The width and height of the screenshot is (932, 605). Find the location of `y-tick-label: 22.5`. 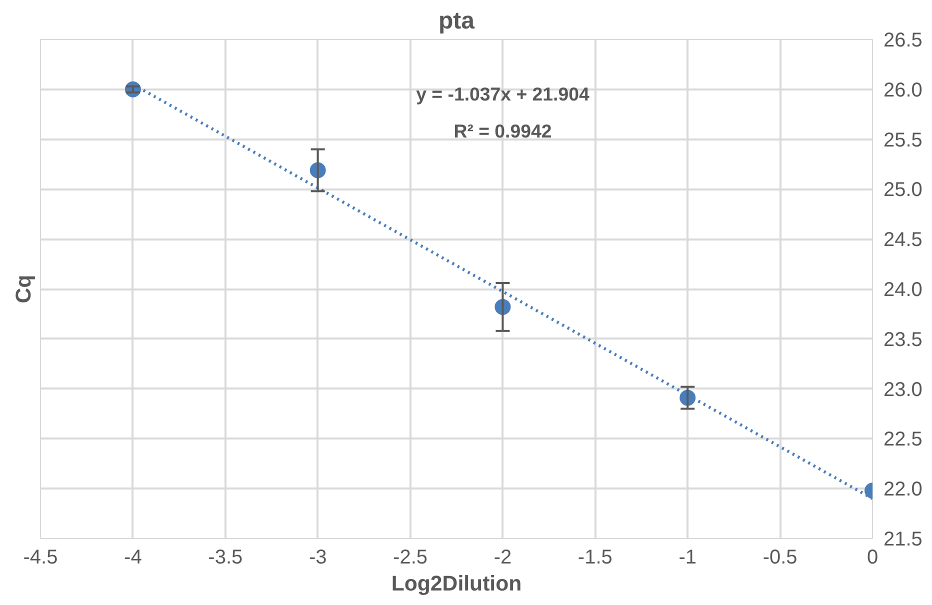

y-tick-label: 22.5 is located at coordinates (903, 439).